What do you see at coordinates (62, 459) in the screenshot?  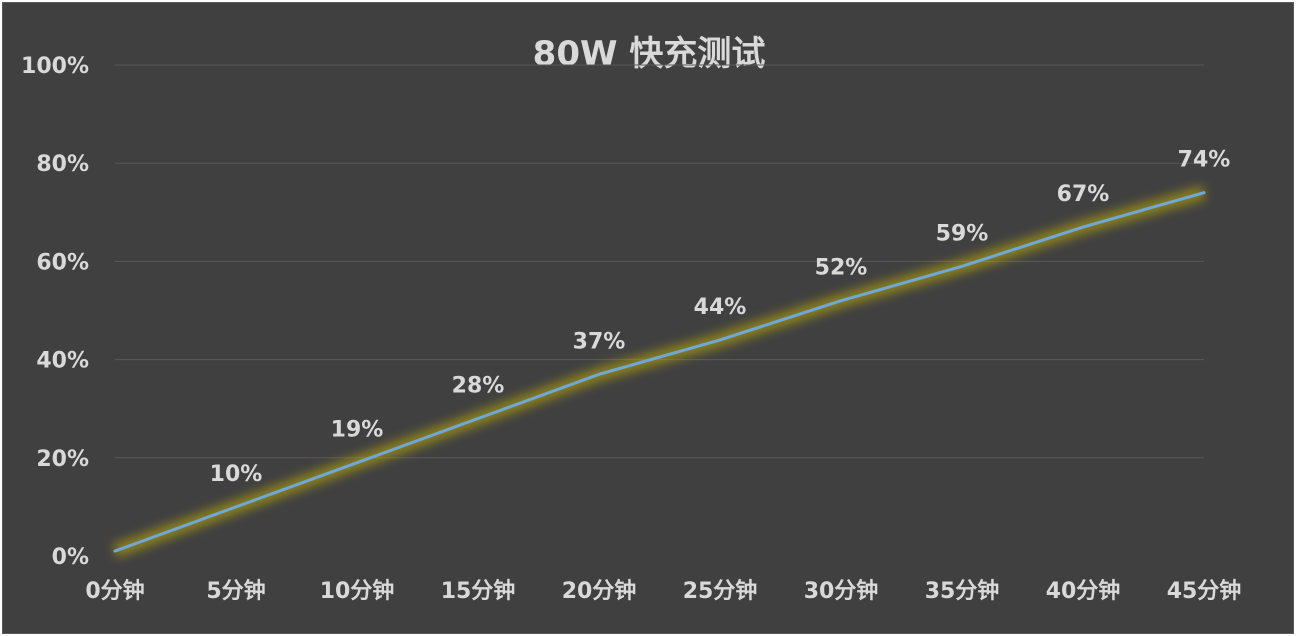 I see `y-tick-label: 20%` at bounding box center [62, 459].